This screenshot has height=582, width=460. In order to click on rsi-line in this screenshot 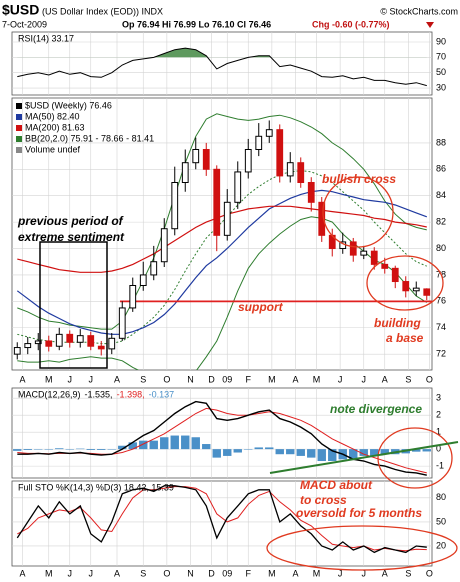, I will do `click(222, 67)`.